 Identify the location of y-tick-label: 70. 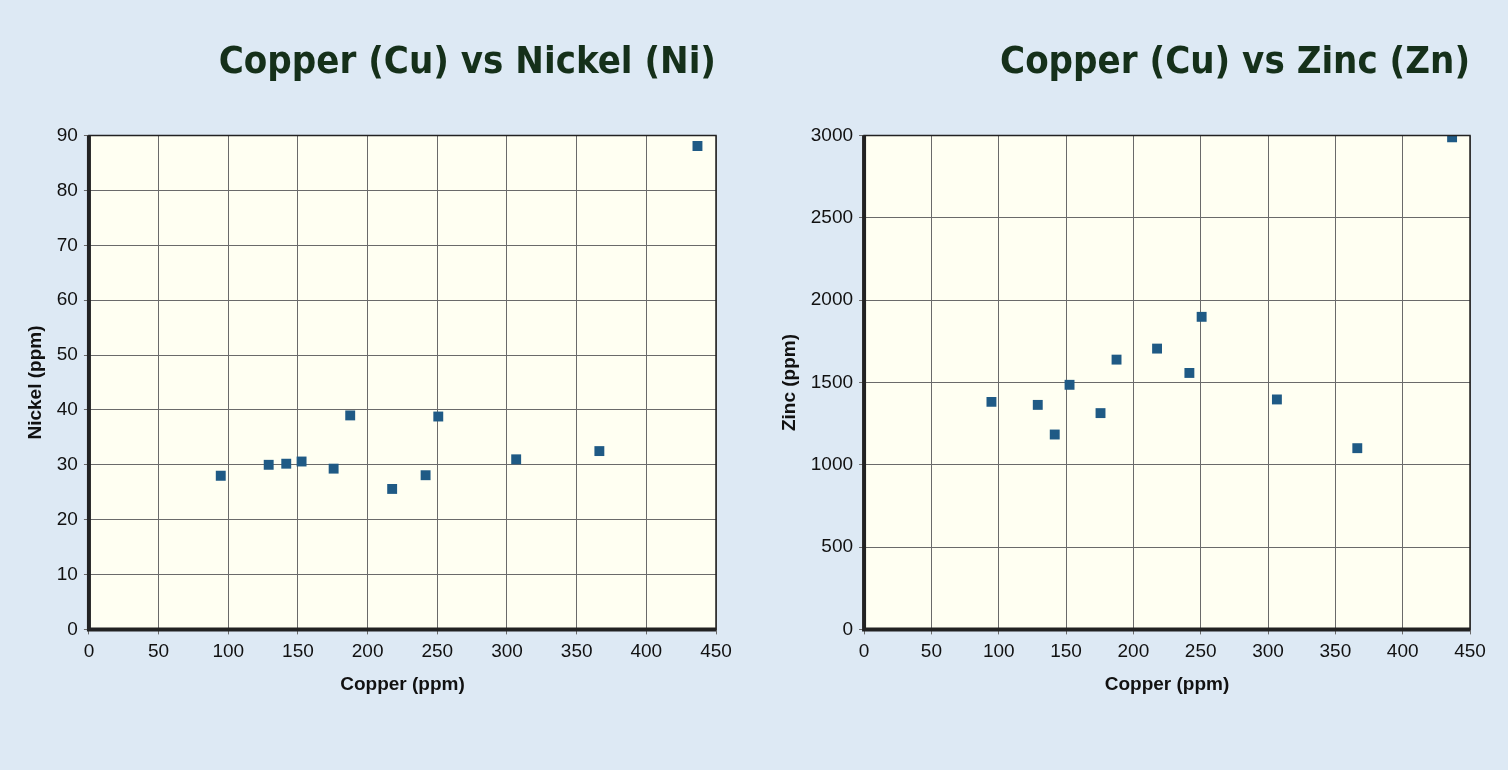
(67, 244).